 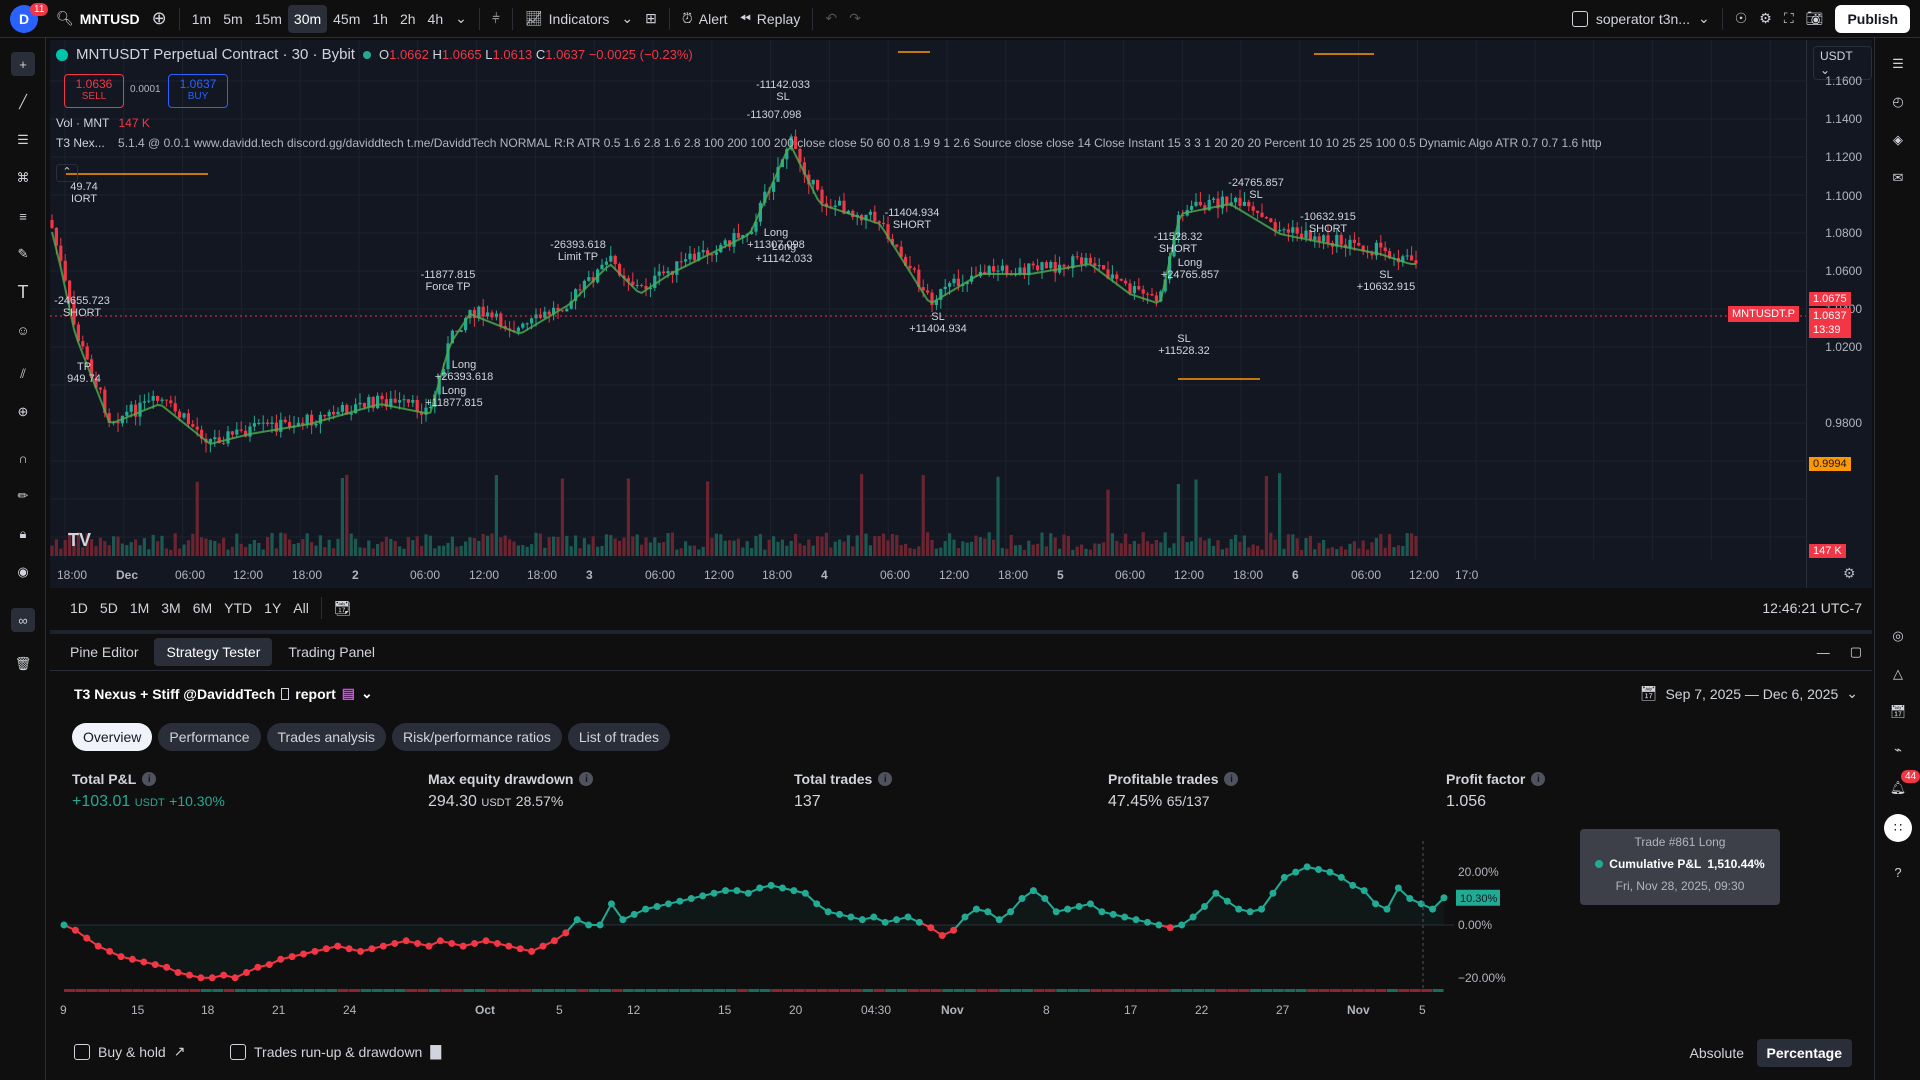 I want to click on range-ytd: YTD, so click(x=238, y=608).